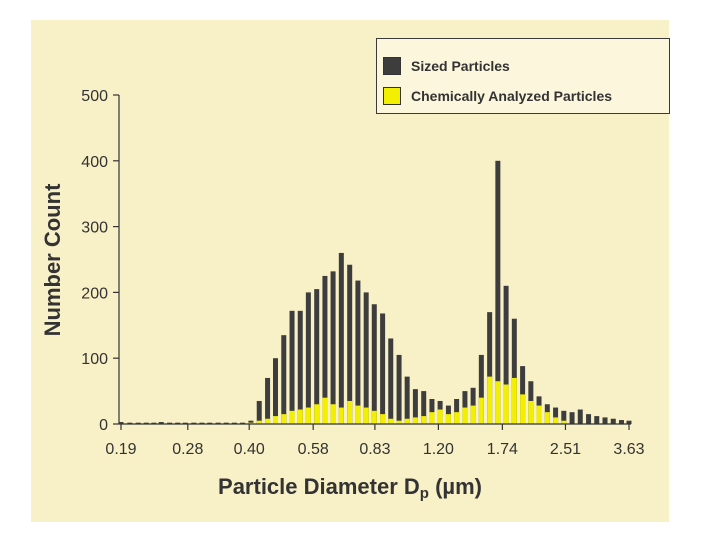 Image resolution: width=720 pixels, height=540 pixels. I want to click on y-tick-label: 0, so click(103, 425).